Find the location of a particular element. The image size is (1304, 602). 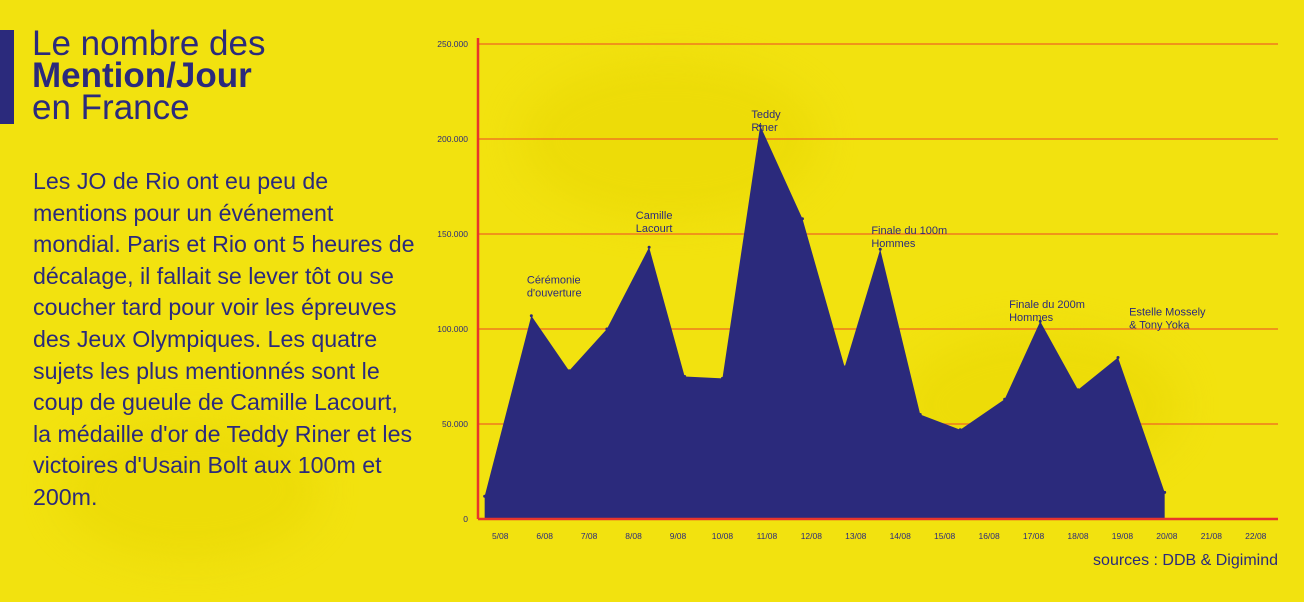

title-line-3: en France is located at coordinates (111, 107).